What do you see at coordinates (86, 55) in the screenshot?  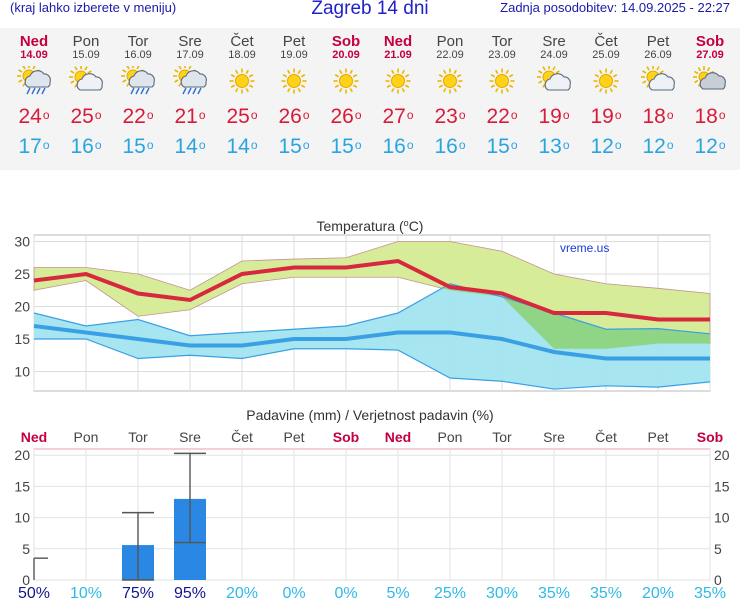 I see `day-date: 15.09` at bounding box center [86, 55].